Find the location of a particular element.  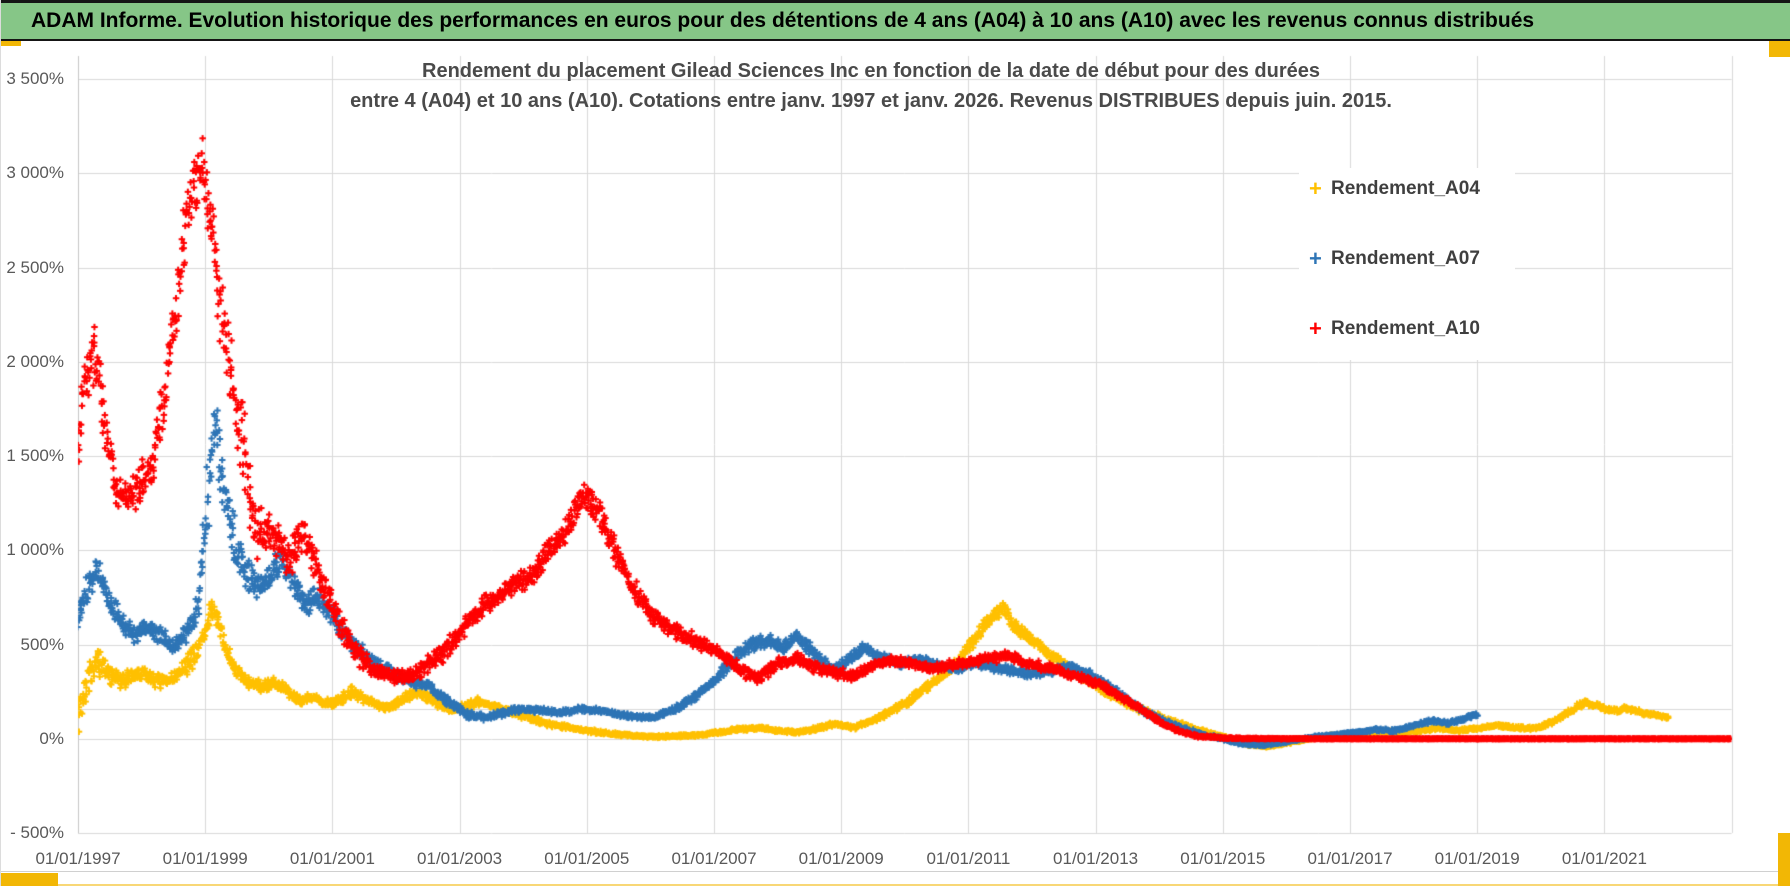

bottom-gold-border is located at coordinates (895, 885).